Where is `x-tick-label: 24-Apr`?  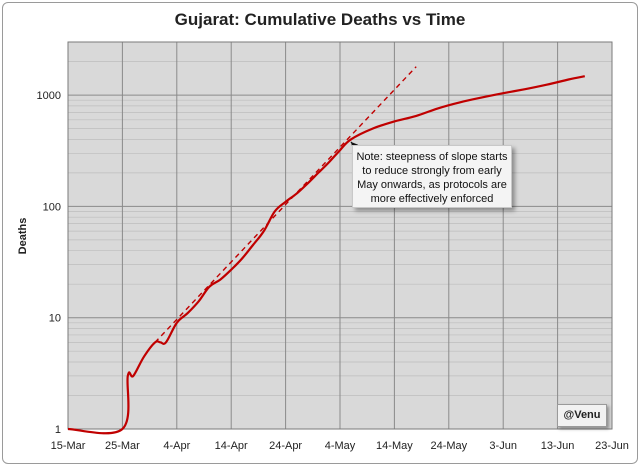
x-tick-label: 24-Apr is located at coordinates (285, 446).